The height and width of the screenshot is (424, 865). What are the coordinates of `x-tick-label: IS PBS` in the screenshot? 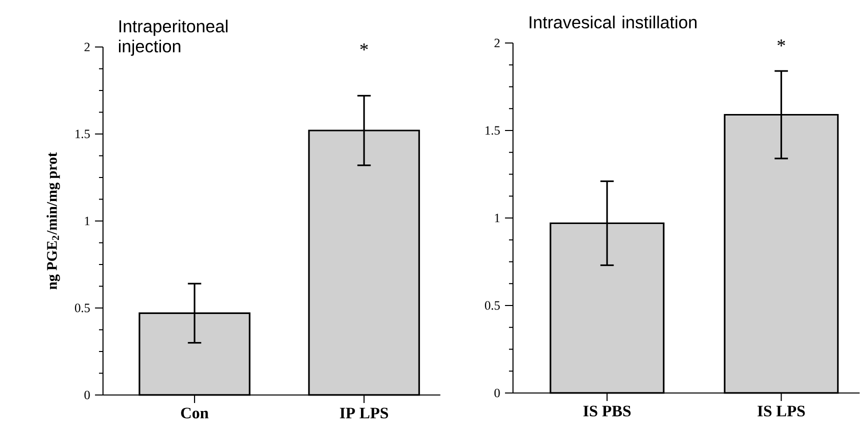 It's located at (607, 411).